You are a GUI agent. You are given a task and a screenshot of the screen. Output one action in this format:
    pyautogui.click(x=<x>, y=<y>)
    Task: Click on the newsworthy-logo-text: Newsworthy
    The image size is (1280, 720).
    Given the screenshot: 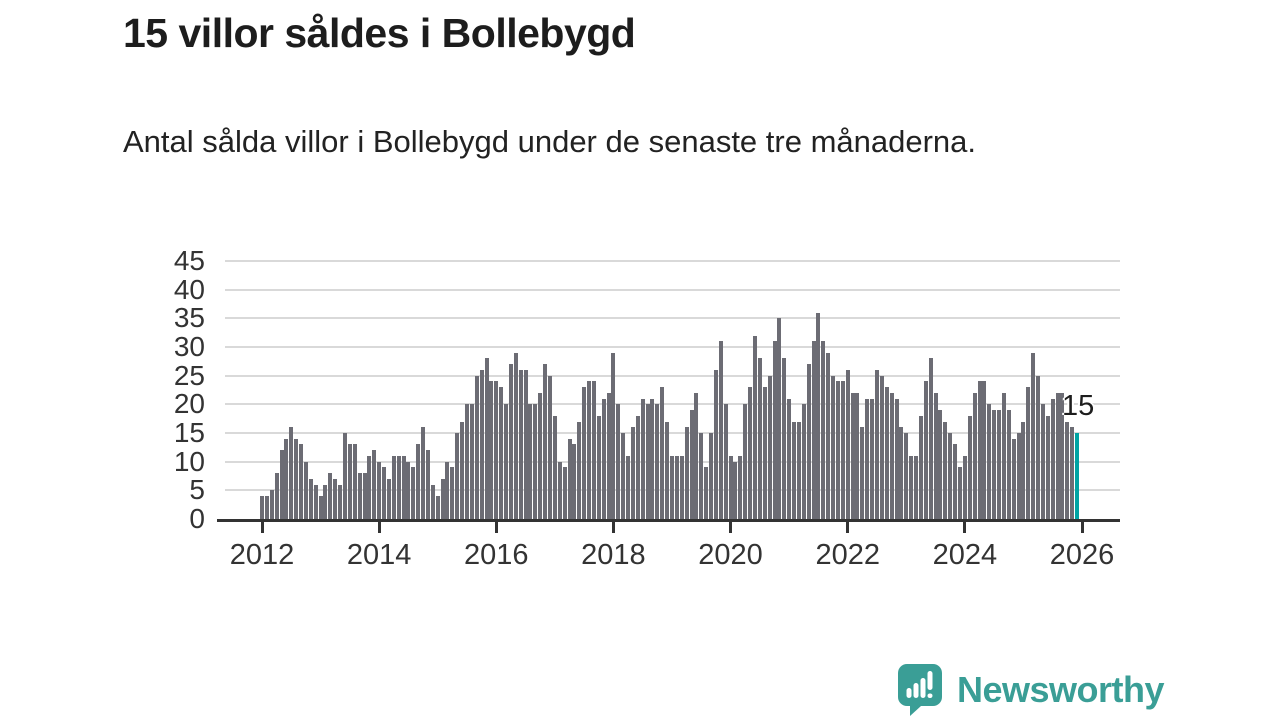 What is the action you would take?
    pyautogui.click(x=1061, y=689)
    